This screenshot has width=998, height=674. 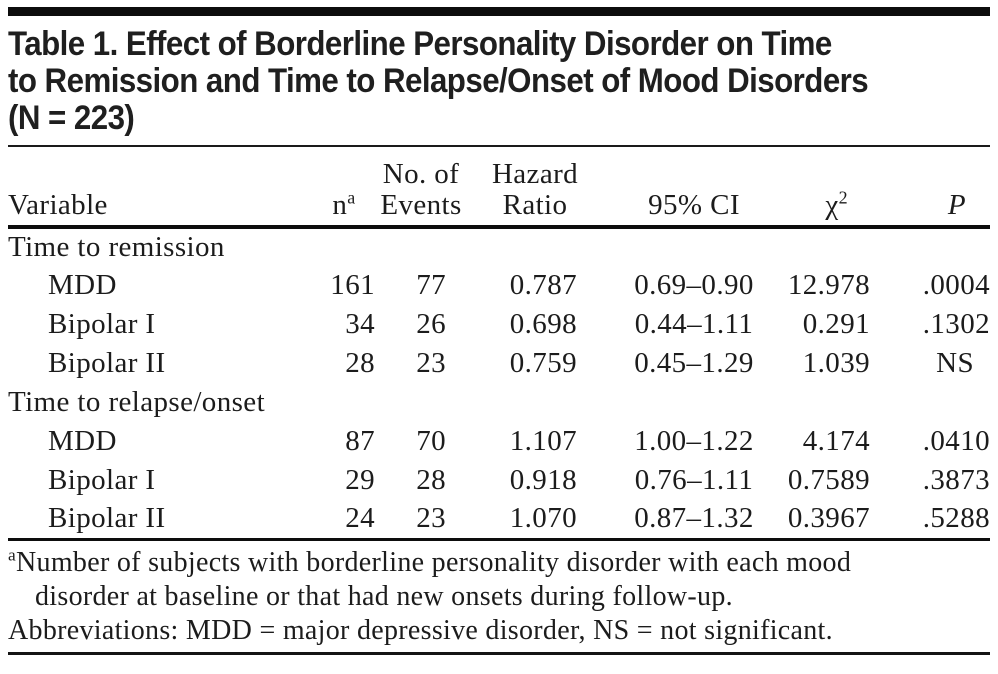 I want to click on cell-hazard-ratio: 0.918, so click(x=543, y=480).